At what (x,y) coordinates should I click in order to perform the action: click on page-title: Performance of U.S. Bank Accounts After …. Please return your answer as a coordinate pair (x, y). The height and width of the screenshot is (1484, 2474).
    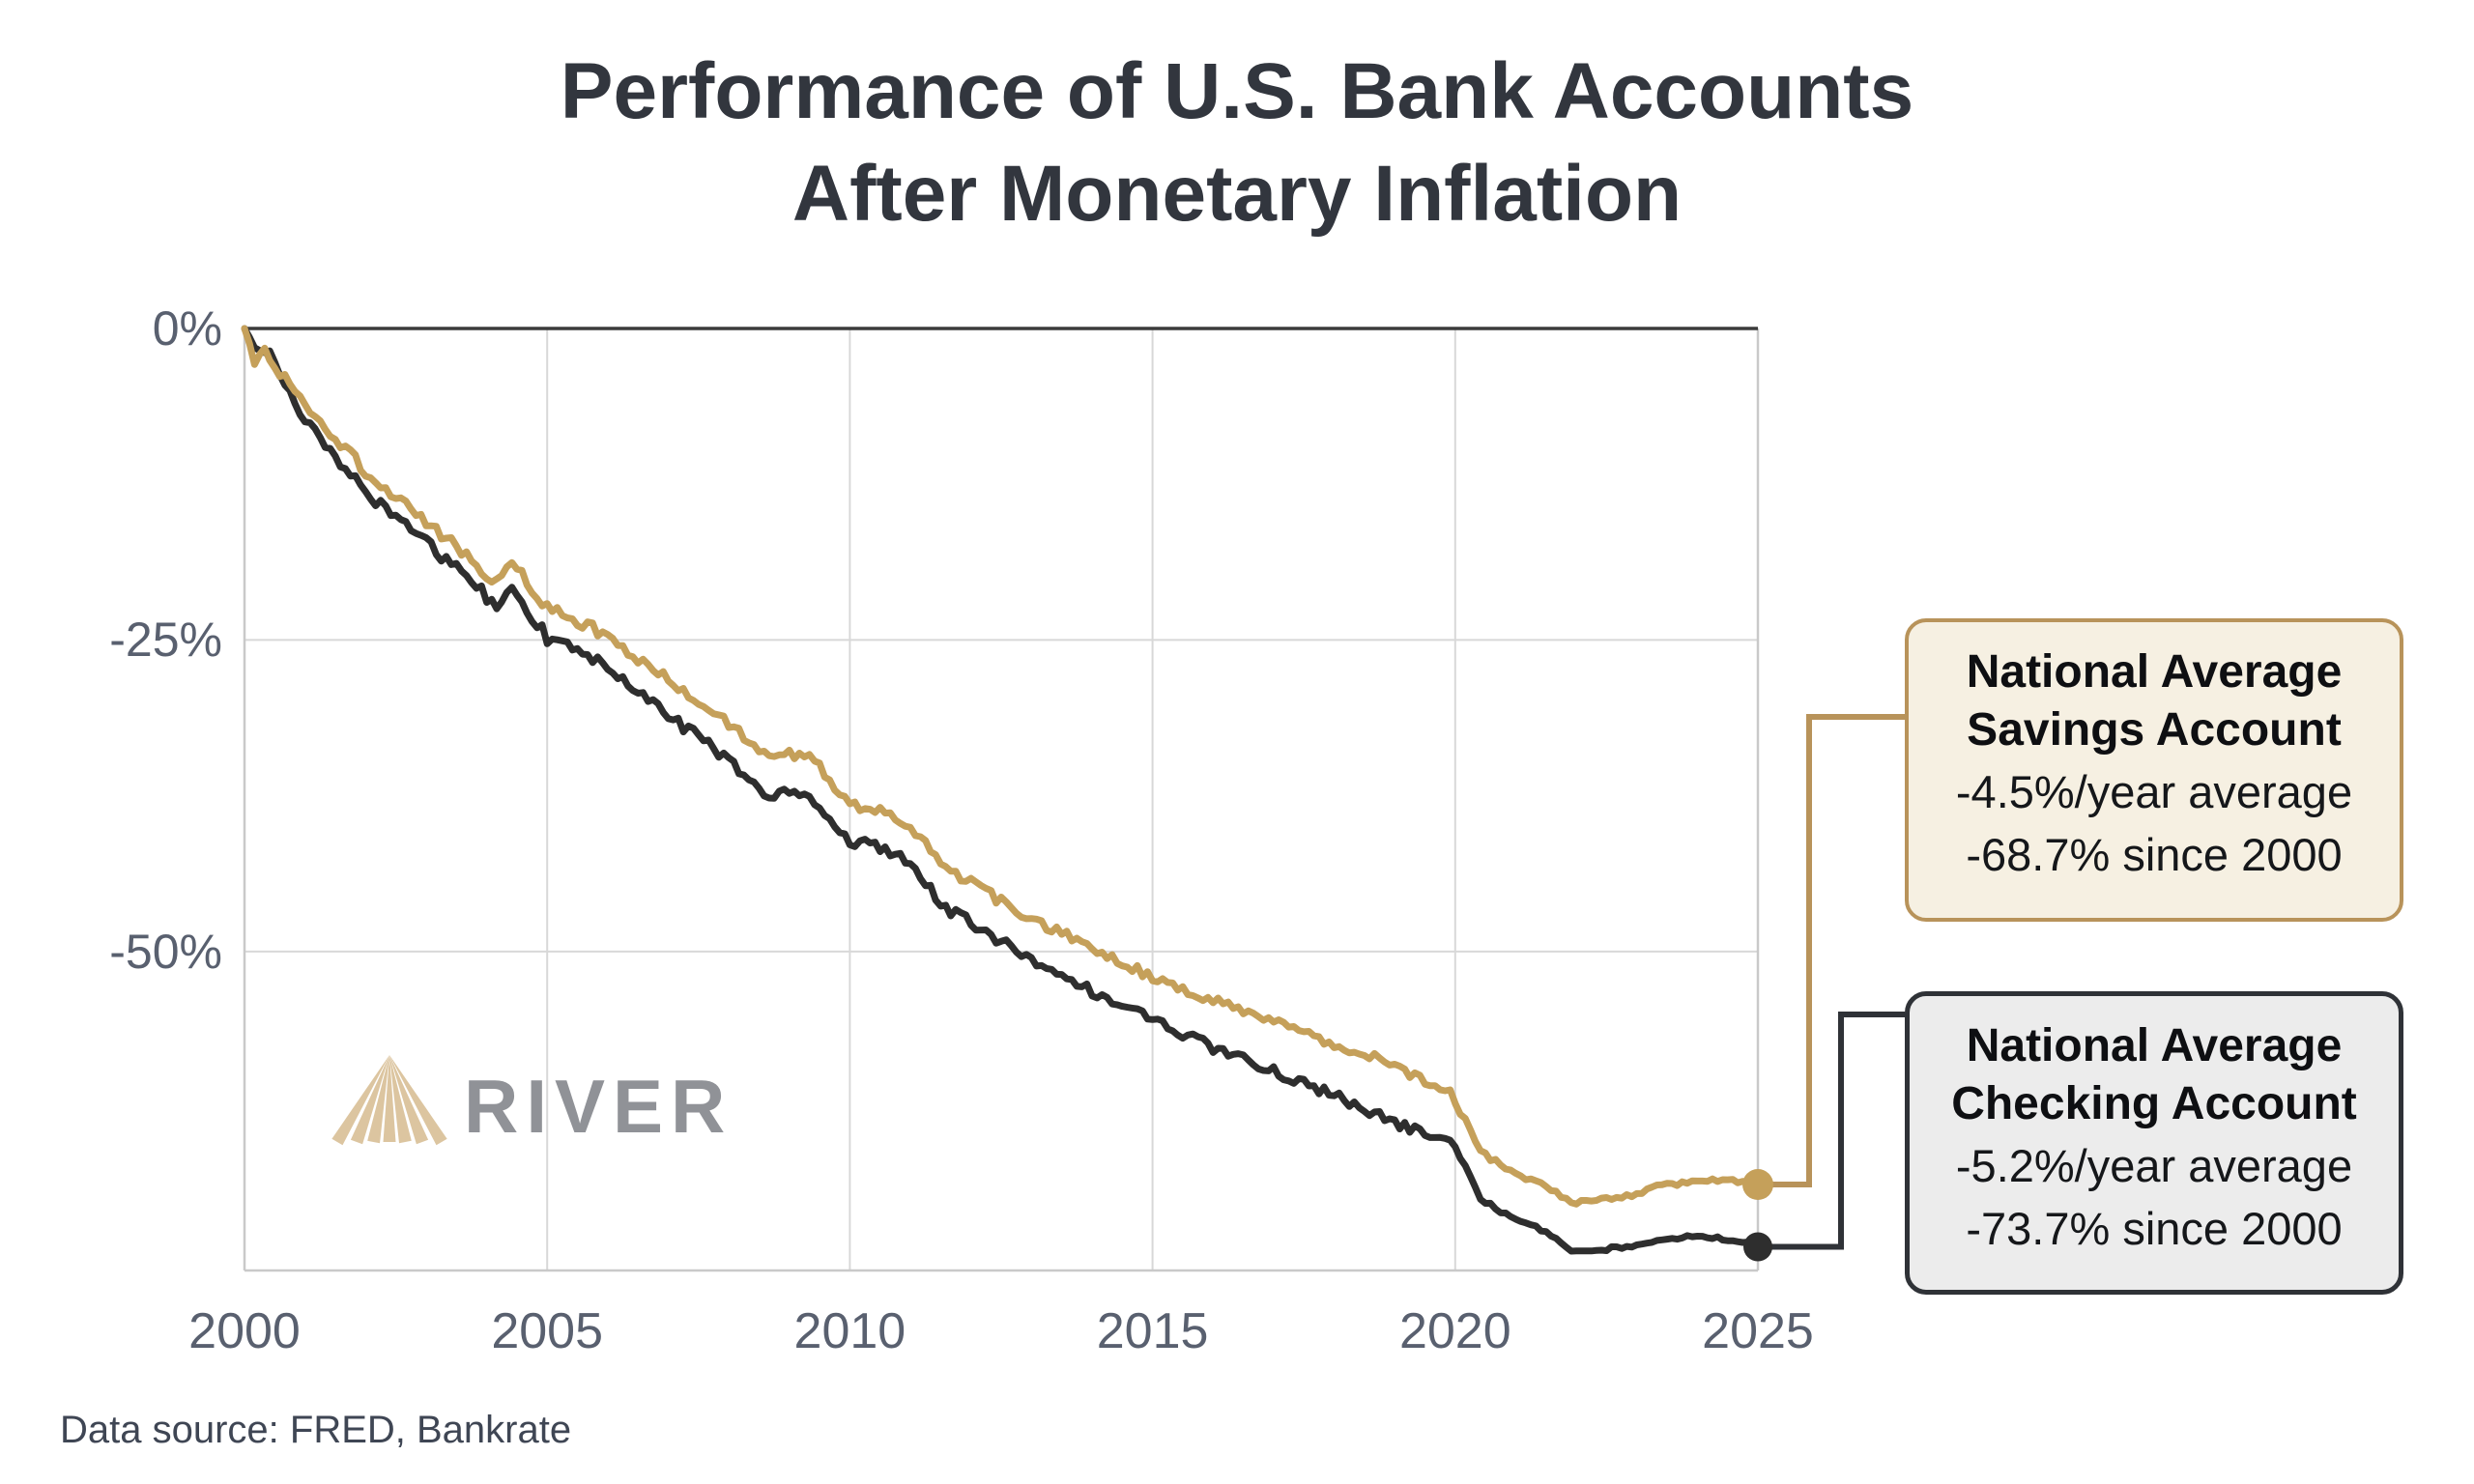
    Looking at the image, I should click on (1237, 143).